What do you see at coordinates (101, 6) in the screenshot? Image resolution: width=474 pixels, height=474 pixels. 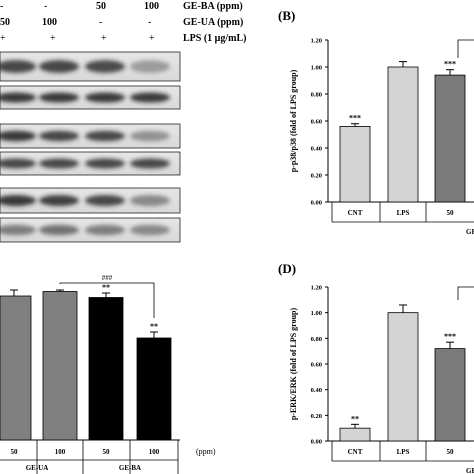 I see `ba-mark-3: 50` at bounding box center [101, 6].